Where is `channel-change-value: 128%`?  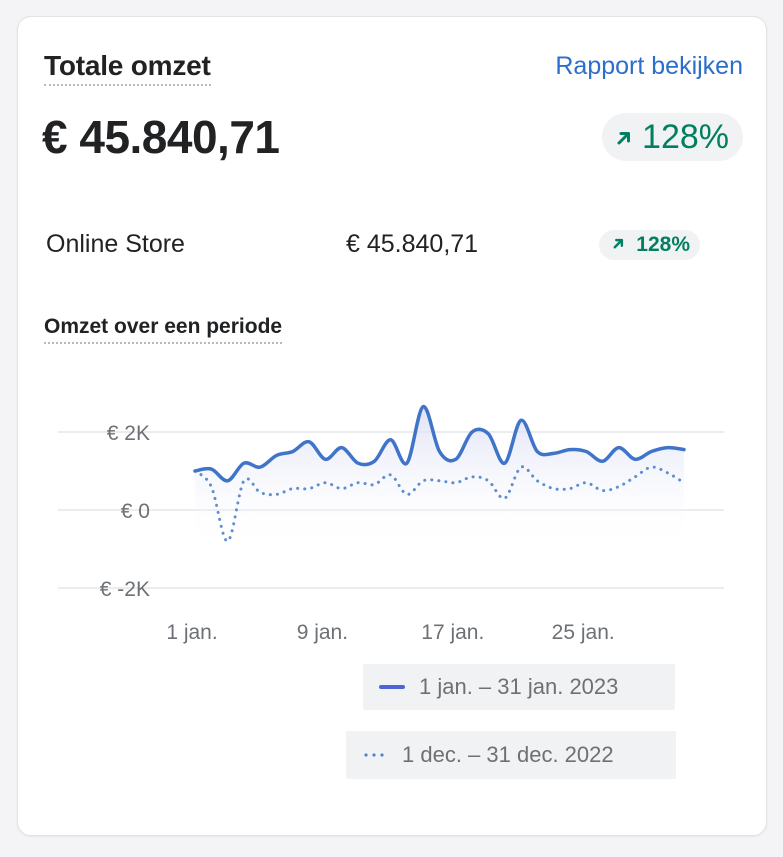
channel-change-value: 128% is located at coordinates (663, 244).